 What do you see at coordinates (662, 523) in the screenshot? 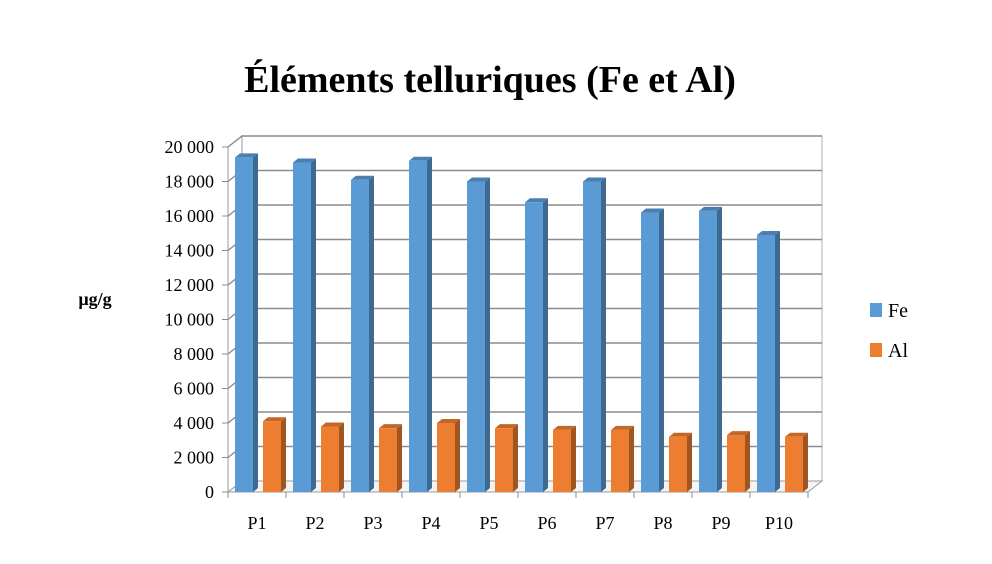
I see `x-tick-label: P8` at bounding box center [662, 523].